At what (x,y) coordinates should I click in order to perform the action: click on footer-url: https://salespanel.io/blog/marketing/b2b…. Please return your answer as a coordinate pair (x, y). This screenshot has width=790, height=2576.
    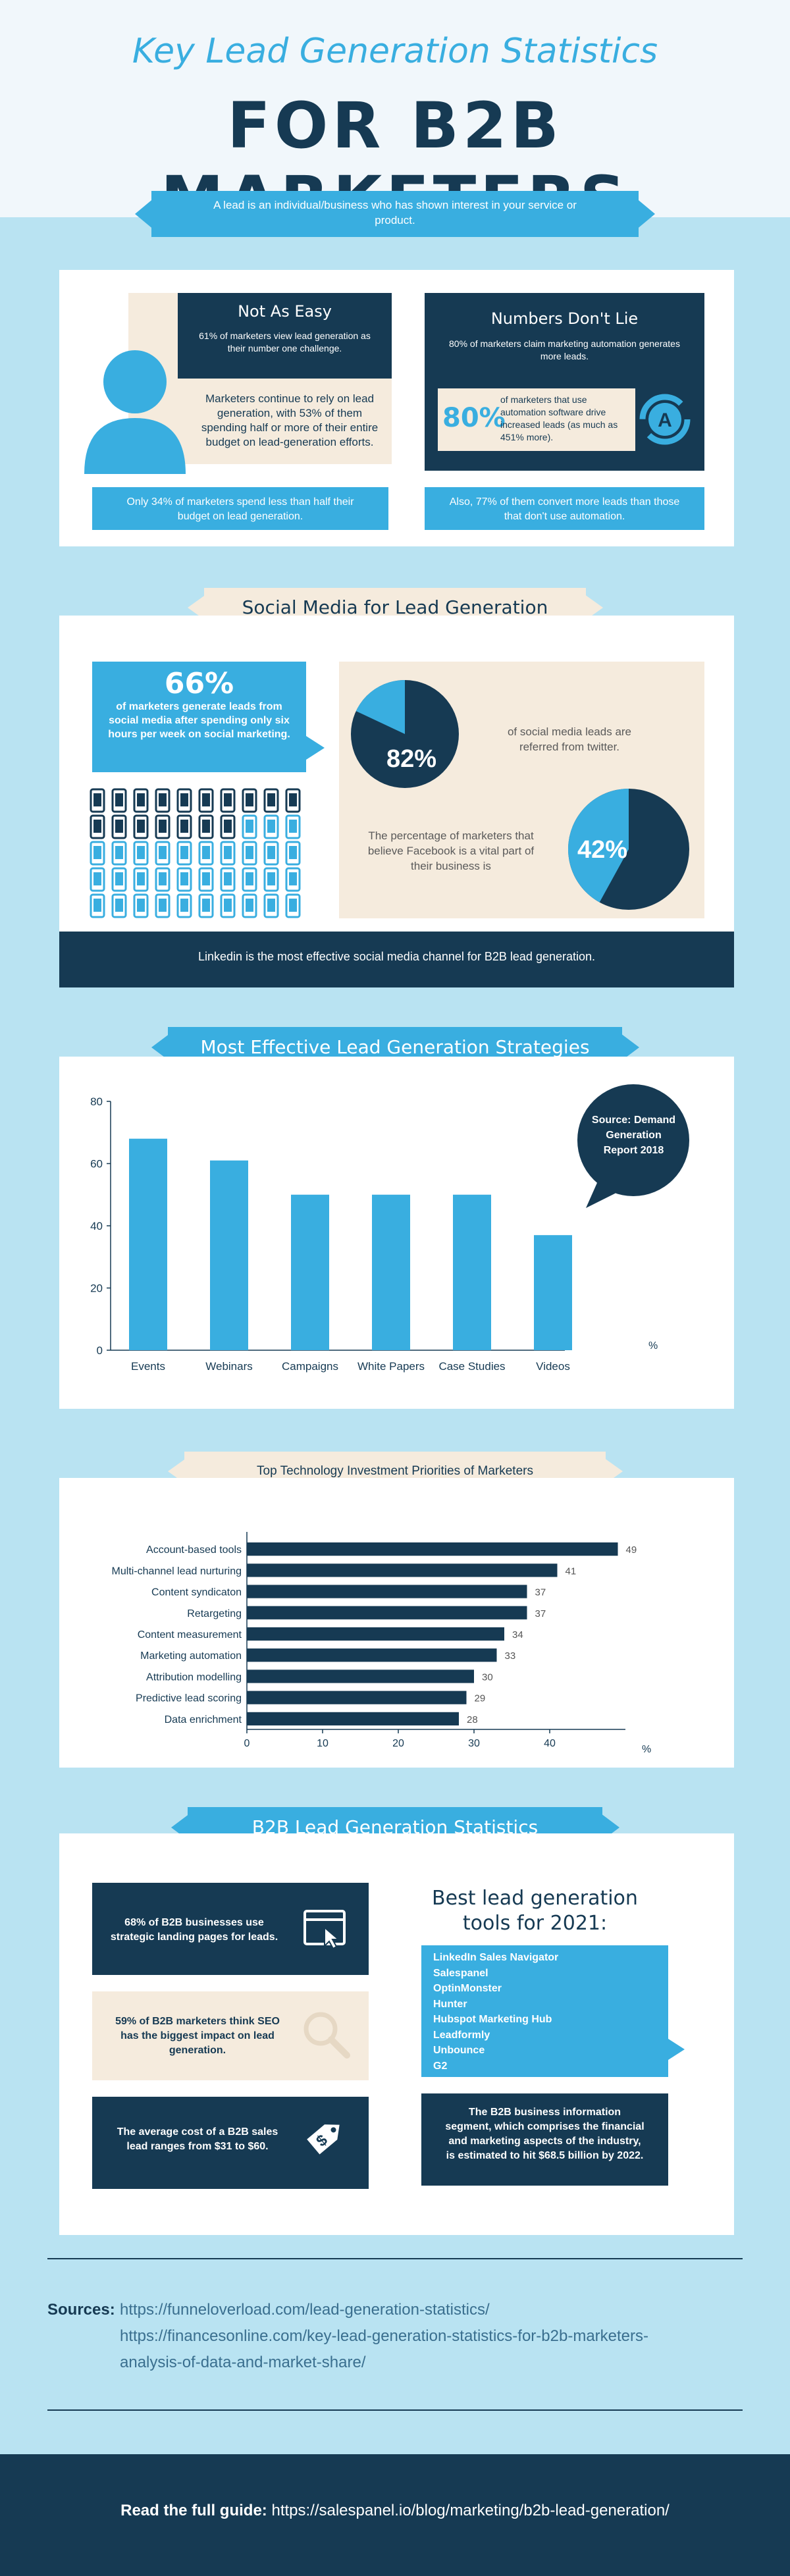
    Looking at the image, I should click on (470, 2510).